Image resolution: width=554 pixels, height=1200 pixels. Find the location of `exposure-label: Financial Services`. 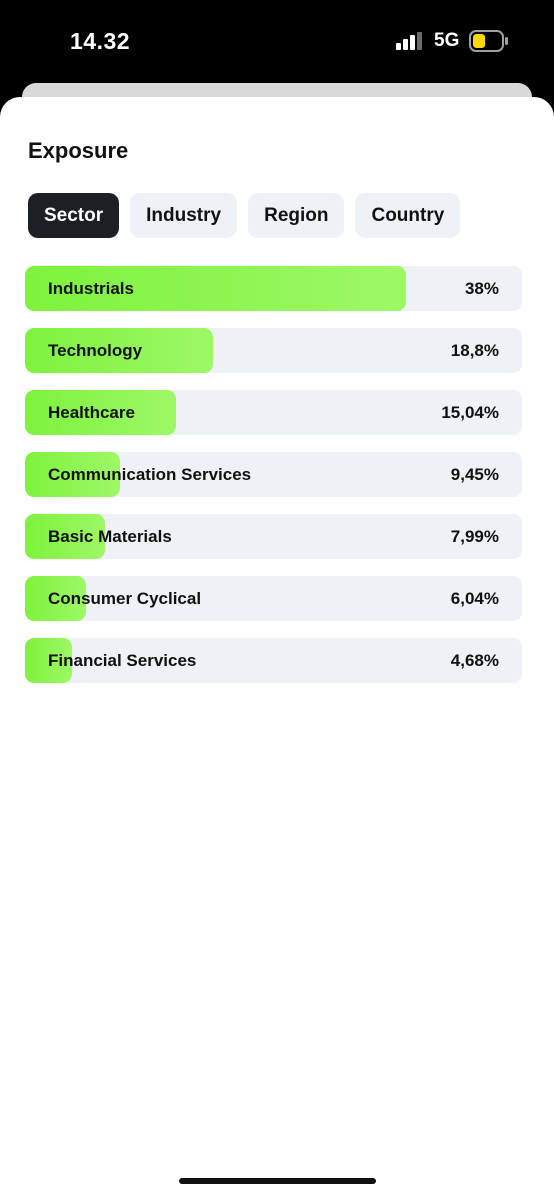

exposure-label: Financial Services is located at coordinates (122, 660).